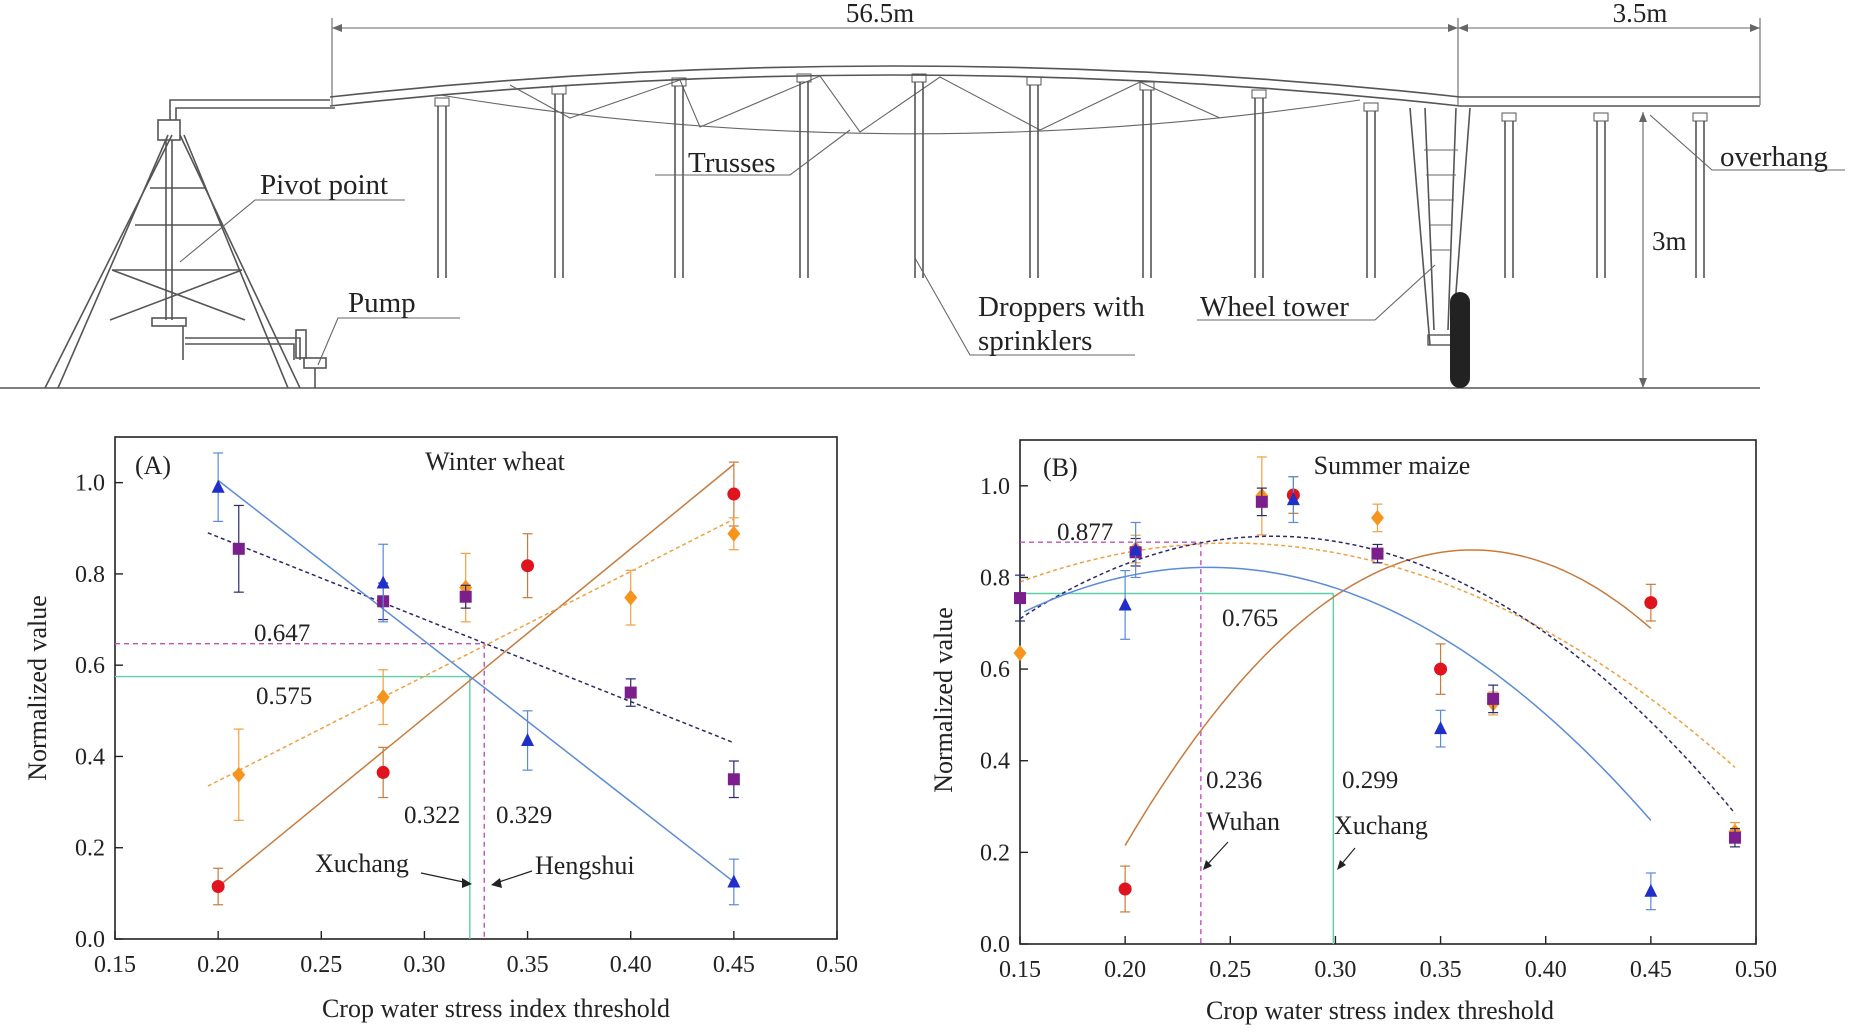 This screenshot has width=1860, height=1036. I want to click on annotation-0329: 0.329, so click(524, 815).